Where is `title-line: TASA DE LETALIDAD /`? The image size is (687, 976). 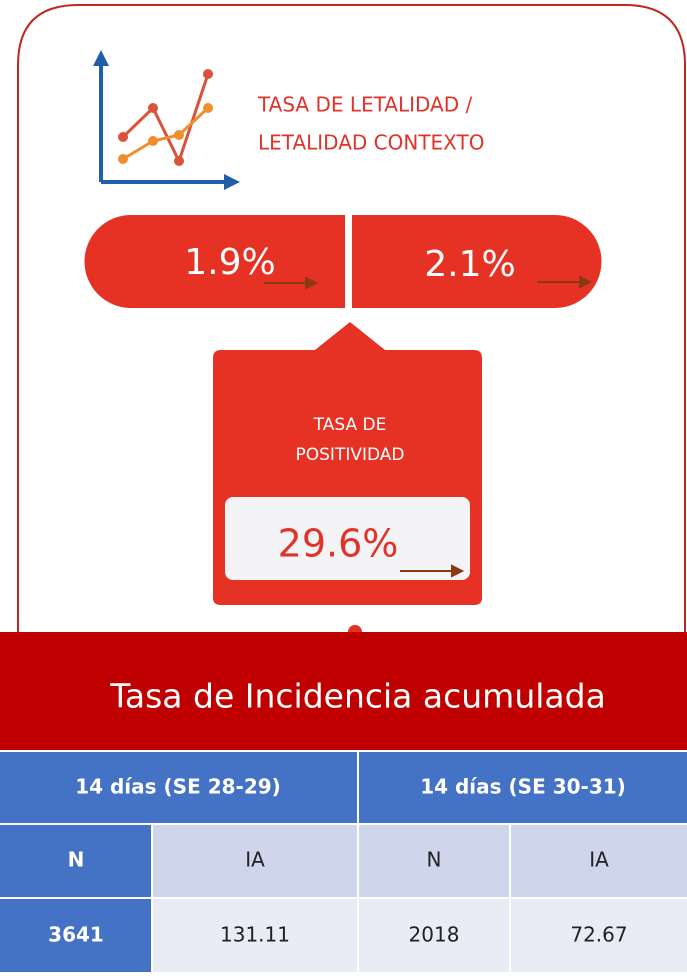
title-line: TASA DE LETALIDAD / is located at coordinates (365, 105).